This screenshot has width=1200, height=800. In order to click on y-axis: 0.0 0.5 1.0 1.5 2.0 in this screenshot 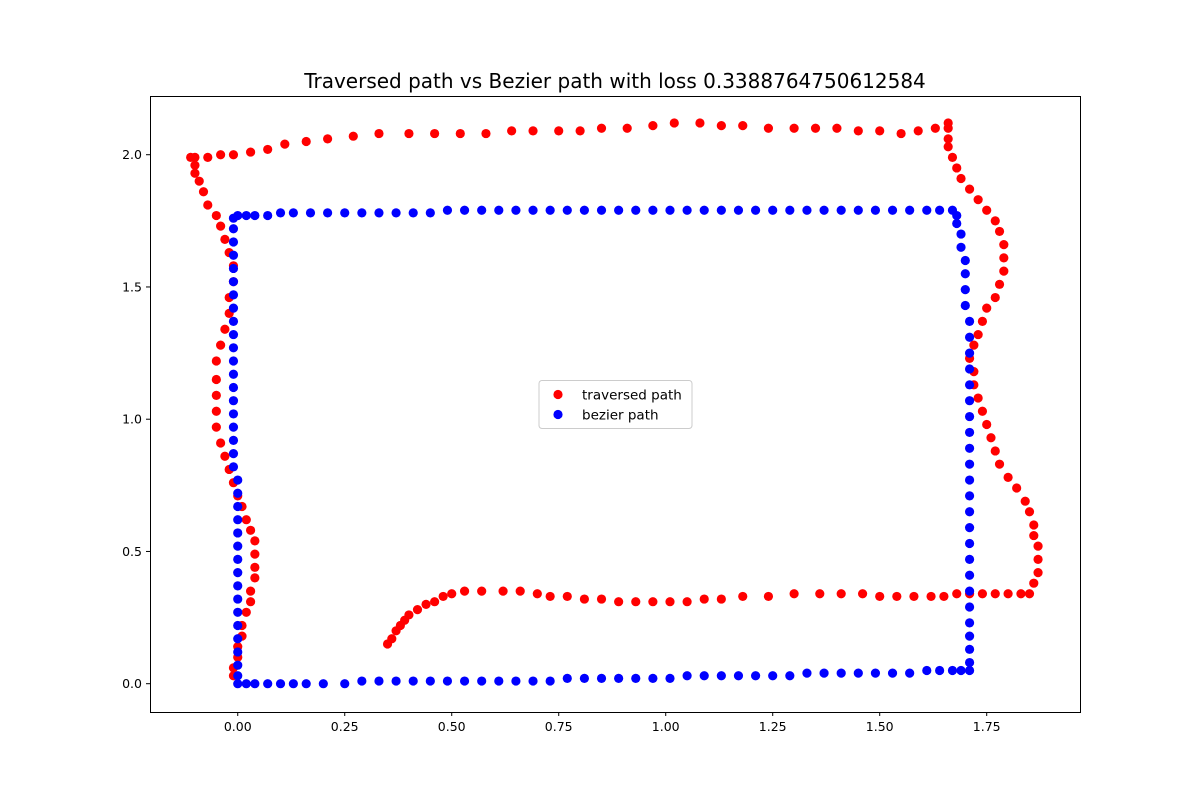, I will do `click(136, 419)`.